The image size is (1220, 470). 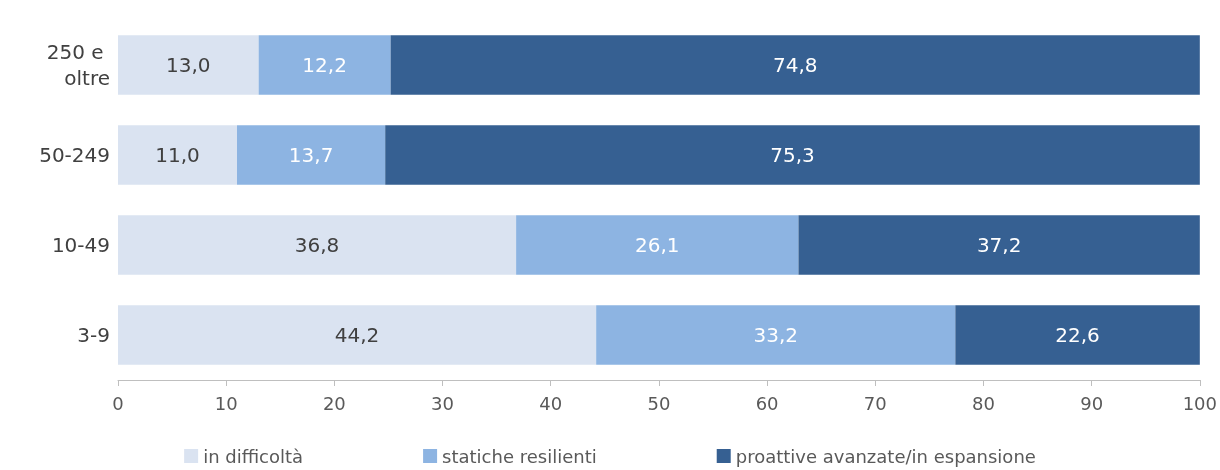 What do you see at coordinates (519, 456) in the screenshot?
I see `legend-label: statiche resilienti` at bounding box center [519, 456].